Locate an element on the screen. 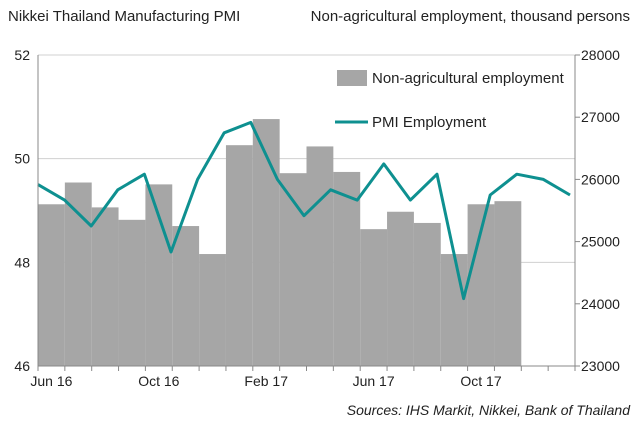 This screenshot has height=431, width=640. right-tick-label: 27000 is located at coordinates (600, 117).